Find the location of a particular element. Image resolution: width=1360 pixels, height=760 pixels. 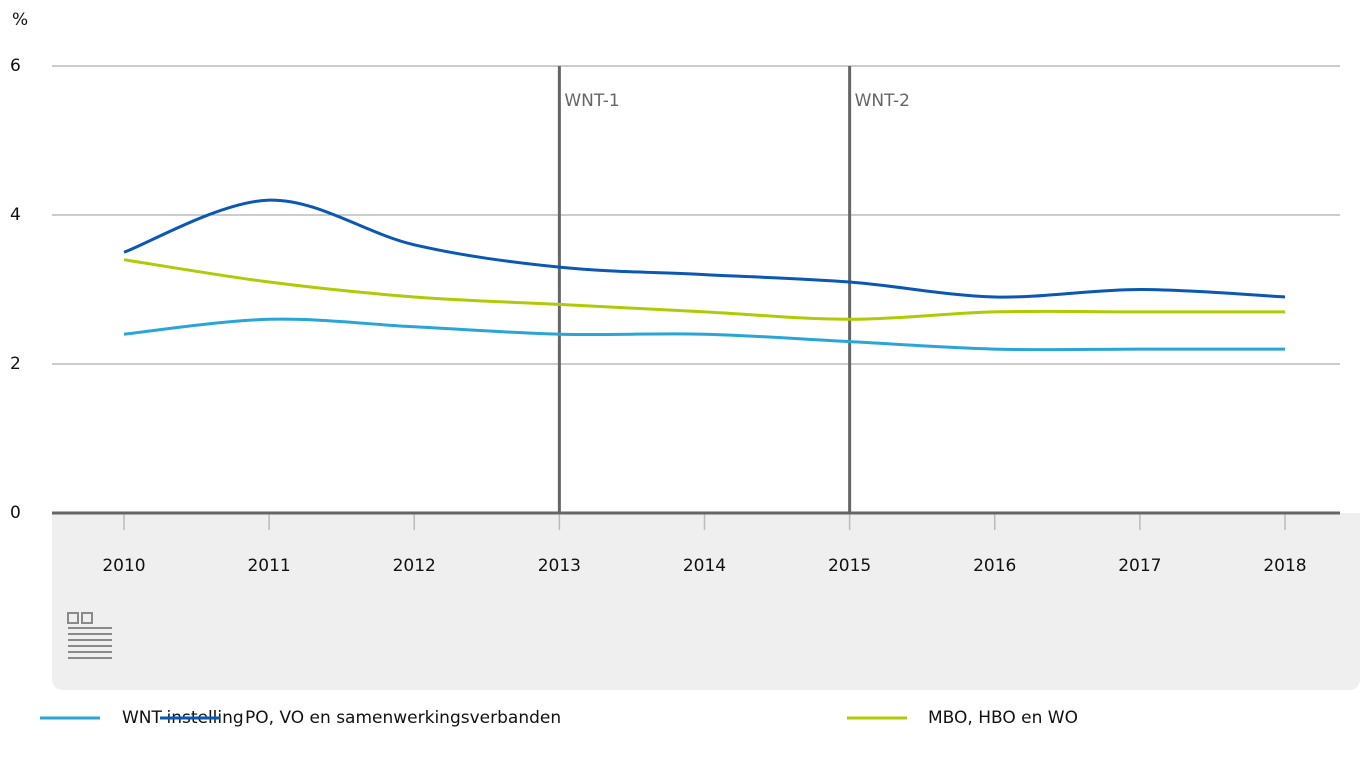

logo is located at coordinates (89, 635).